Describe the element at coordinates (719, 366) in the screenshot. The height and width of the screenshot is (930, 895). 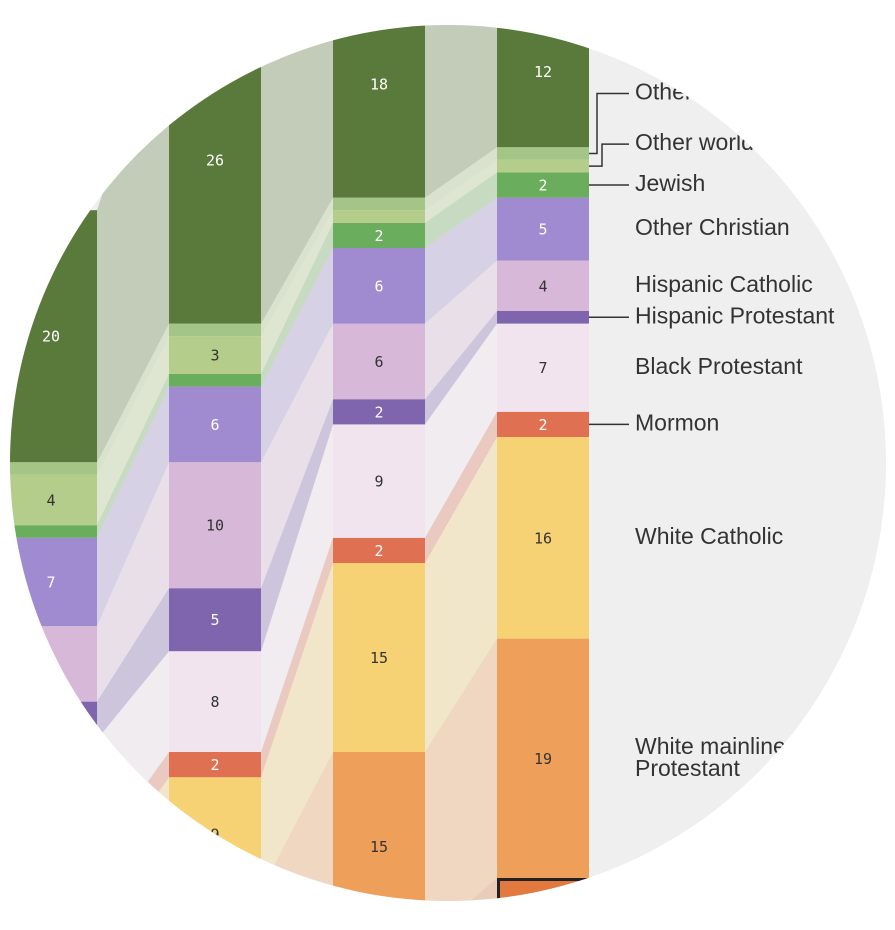
I see `legend-label: Black Protestant` at that location.